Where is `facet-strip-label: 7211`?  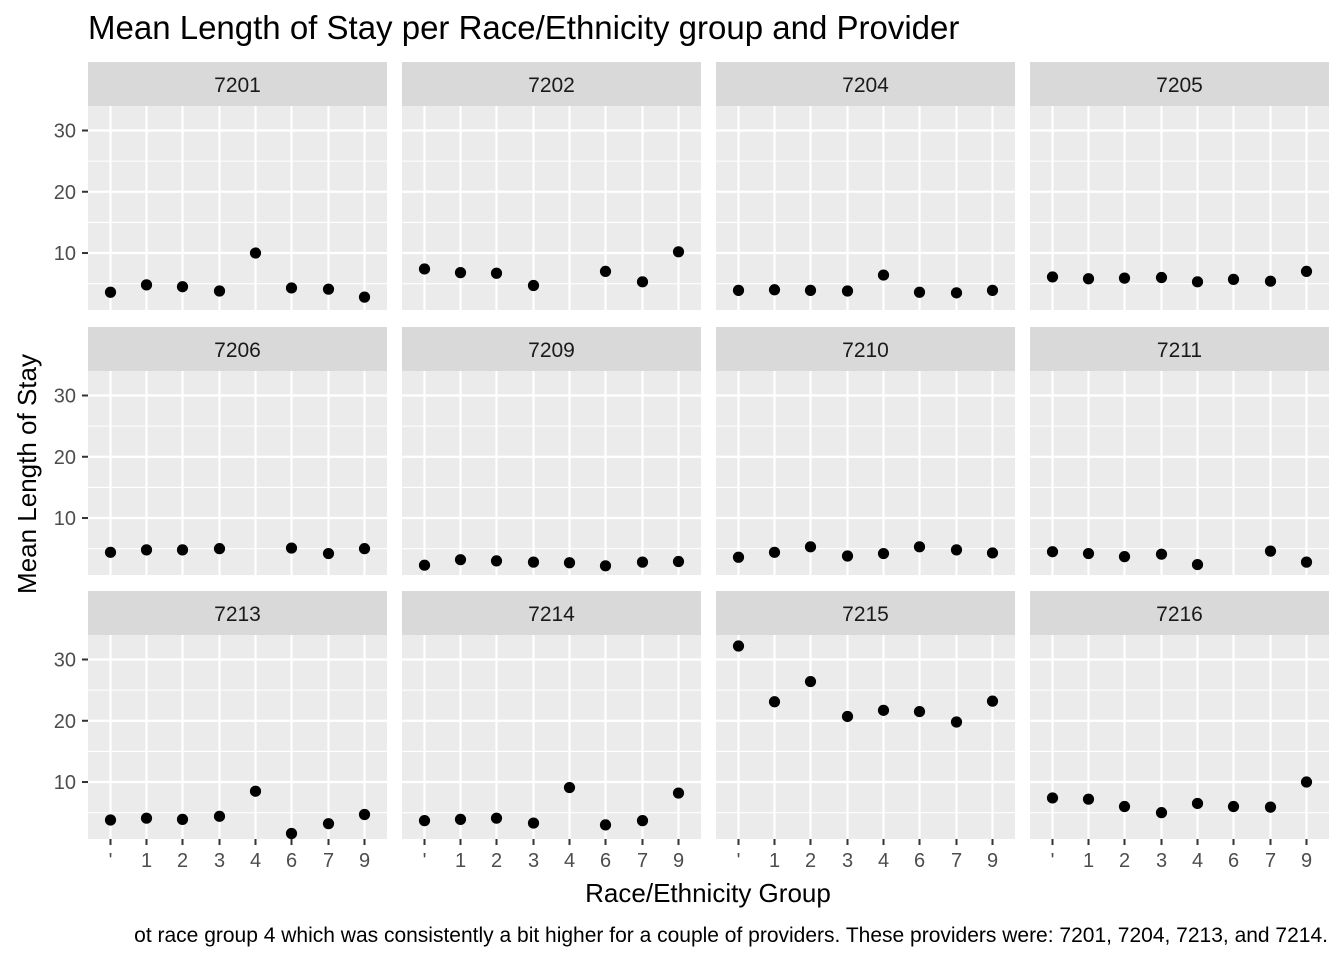 facet-strip-label: 7211 is located at coordinates (1179, 350).